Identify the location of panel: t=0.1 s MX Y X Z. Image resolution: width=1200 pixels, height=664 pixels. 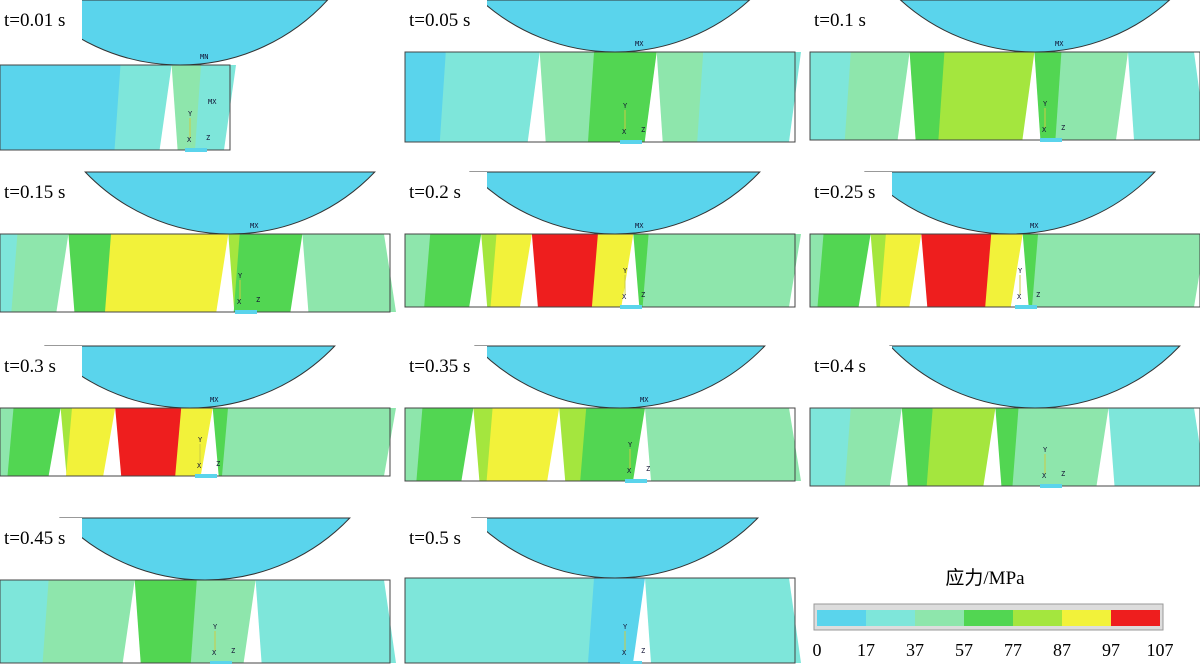
(1004, 71).